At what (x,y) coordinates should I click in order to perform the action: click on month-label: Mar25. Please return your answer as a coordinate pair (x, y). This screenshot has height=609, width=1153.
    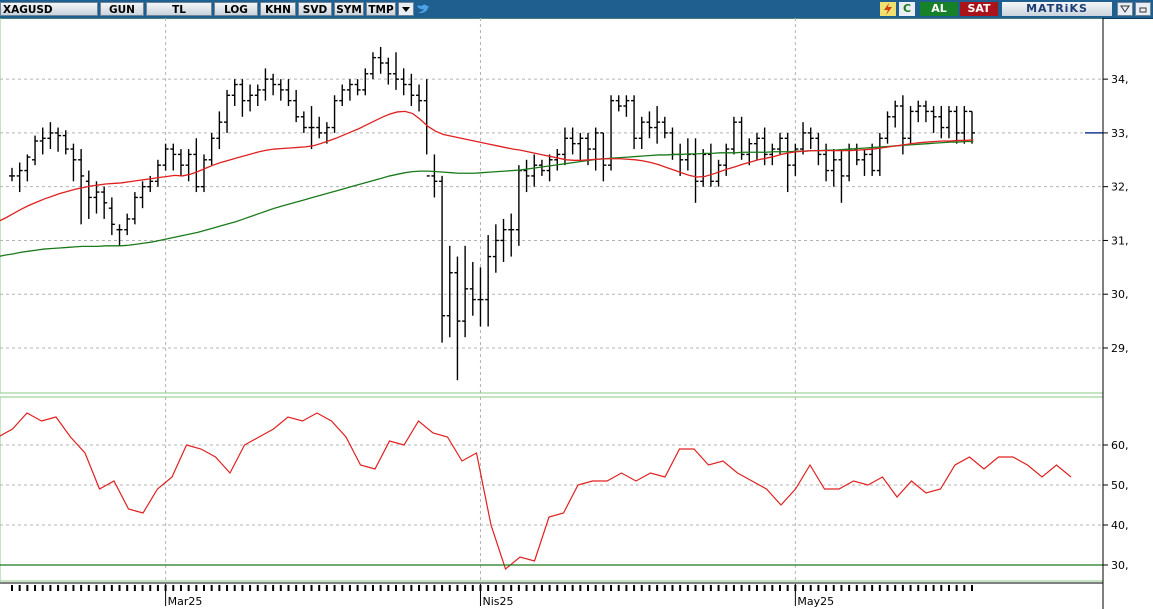
    Looking at the image, I should click on (185, 601).